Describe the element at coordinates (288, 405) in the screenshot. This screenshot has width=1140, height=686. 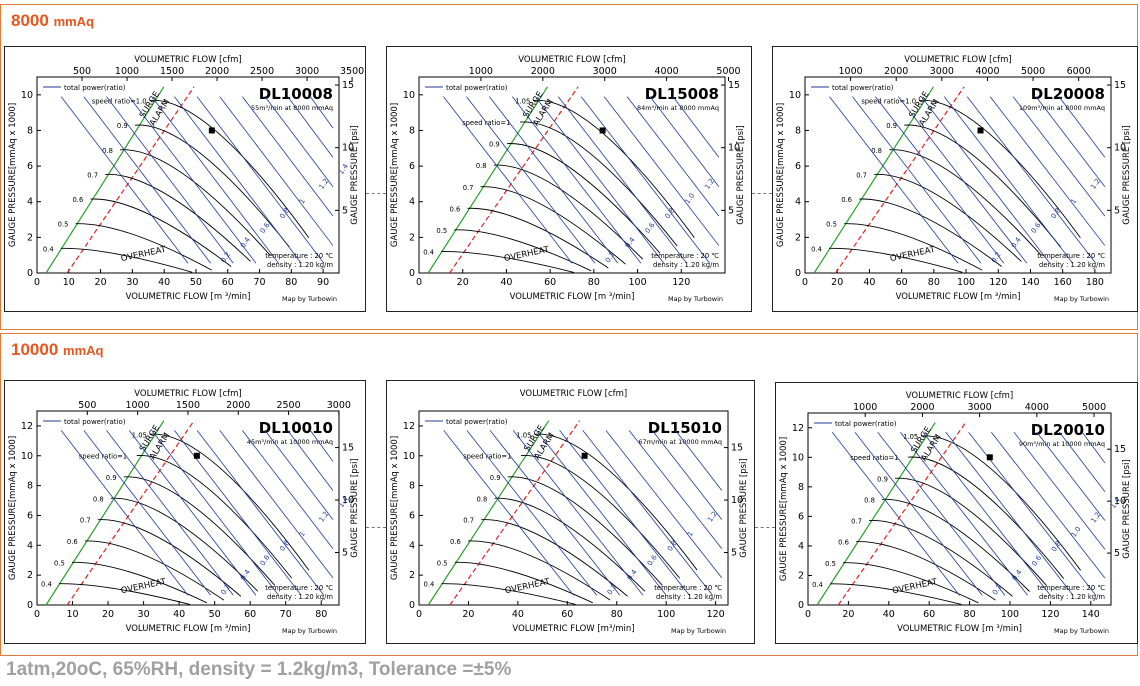
I see `cfm-tick-label: 2500` at that location.